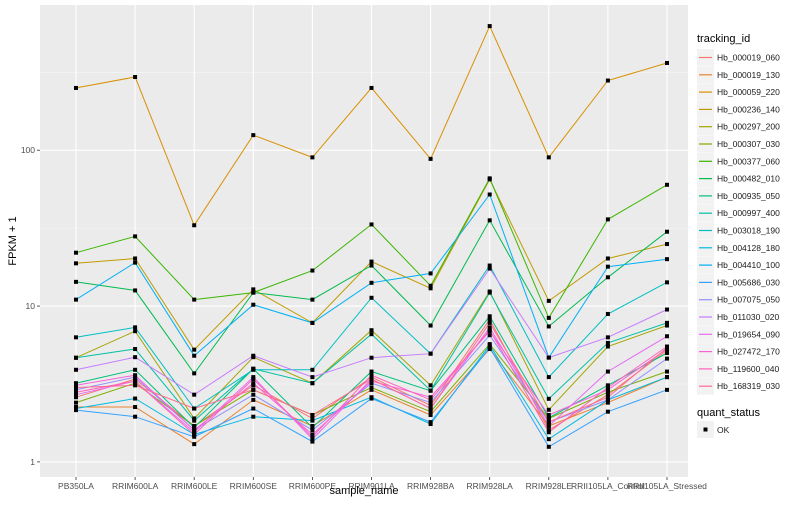  I want to click on legend-point-ok-icon, so click(705, 429).